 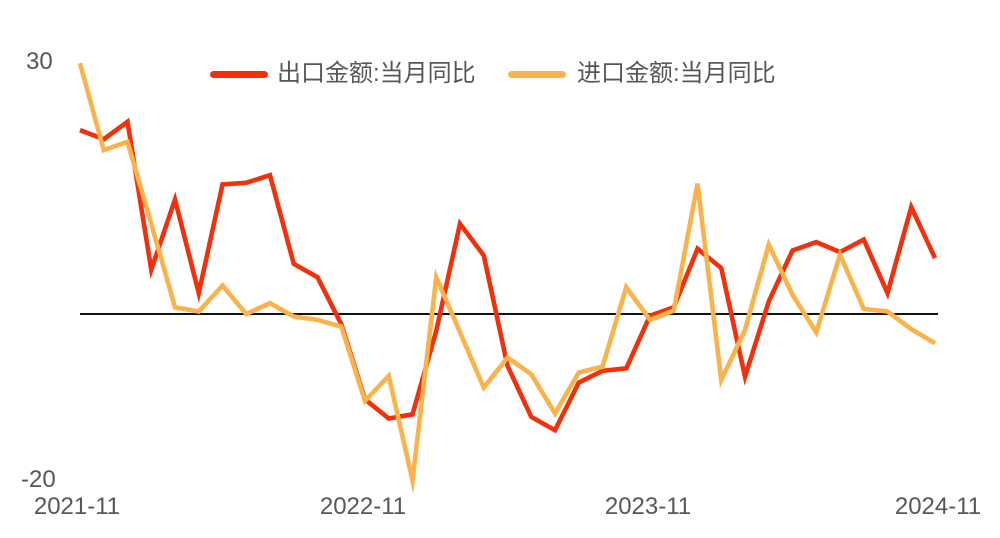 I want to click on x-tick-2021-11: 2021-11, so click(x=77, y=506).